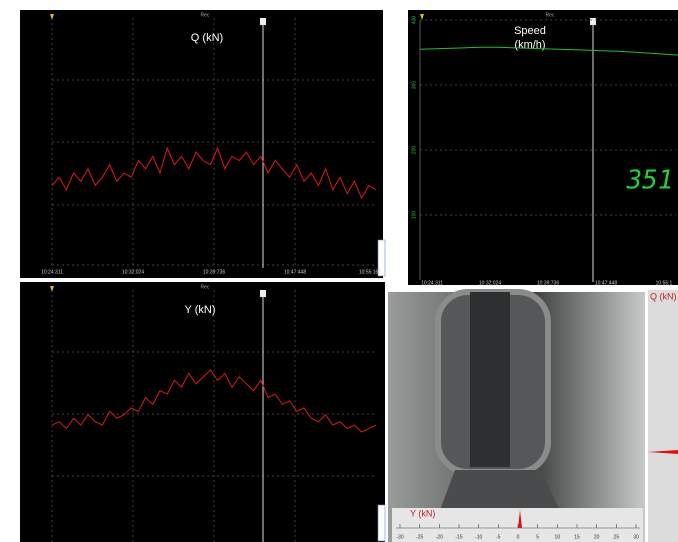 This screenshot has width=678, height=542. Describe the element at coordinates (558, 537) in the screenshot. I see `scale-label: 10` at that location.